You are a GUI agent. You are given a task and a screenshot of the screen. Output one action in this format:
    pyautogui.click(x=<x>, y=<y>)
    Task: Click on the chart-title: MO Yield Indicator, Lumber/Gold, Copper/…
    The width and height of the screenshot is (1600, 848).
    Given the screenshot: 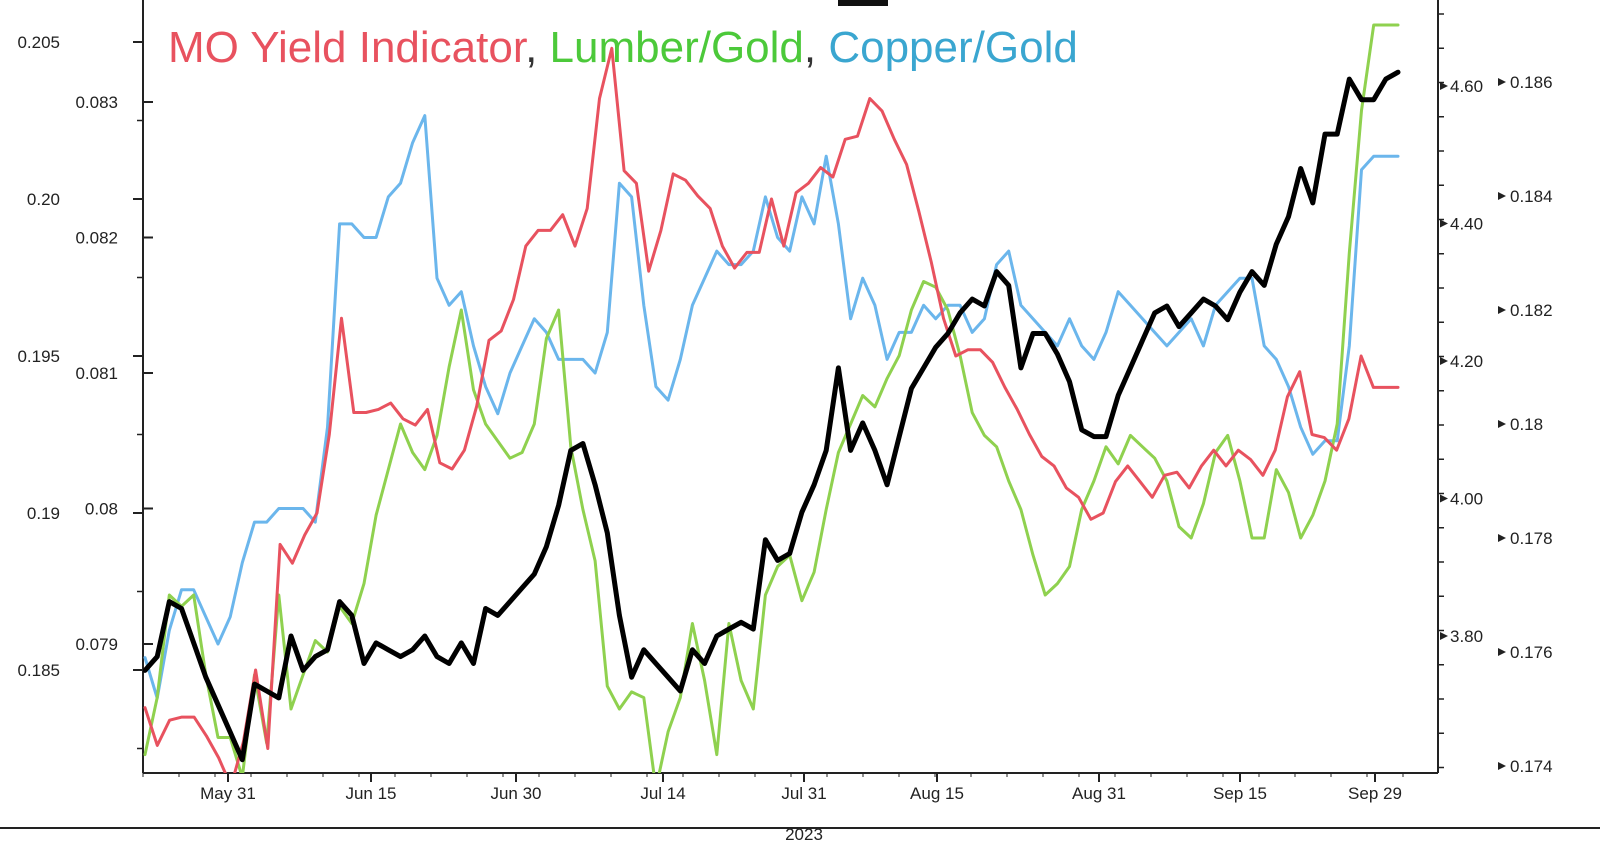 What is the action you would take?
    pyautogui.click(x=623, y=47)
    